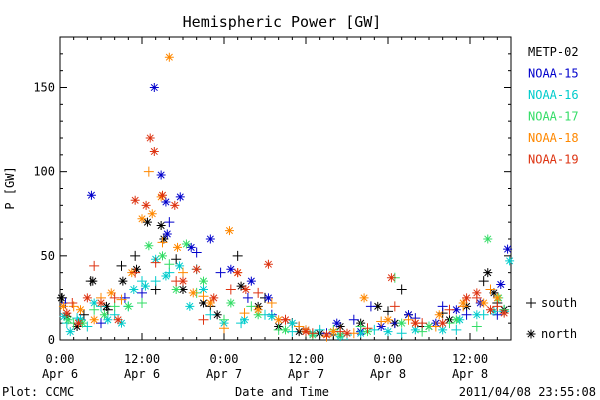 The width and height of the screenshot is (600, 400). What do you see at coordinates (551, 318) in the screenshot?
I see `marker-legend: south north` at bounding box center [551, 318].